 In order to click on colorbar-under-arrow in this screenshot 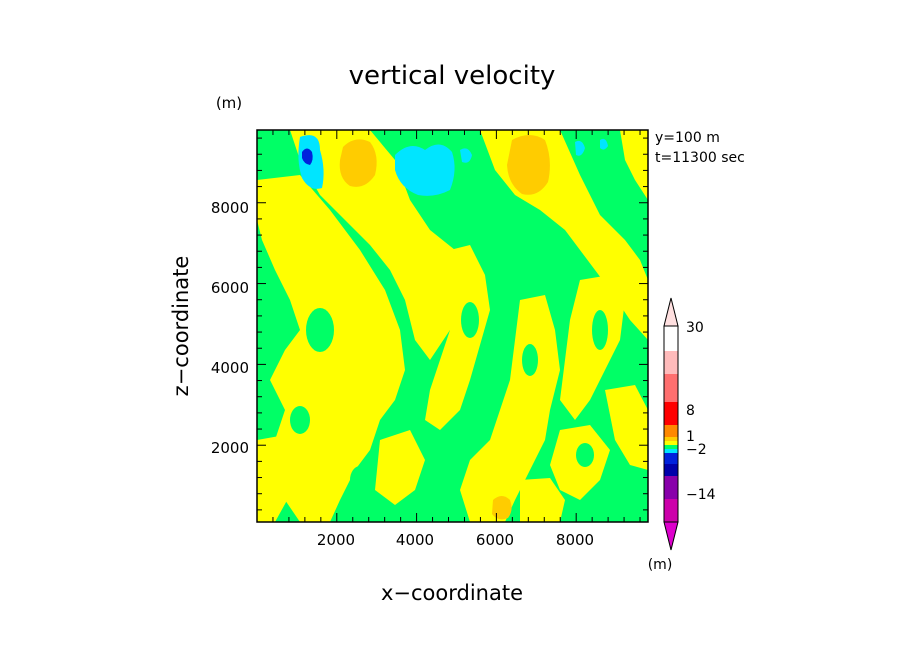, I will do `click(671, 536)`.